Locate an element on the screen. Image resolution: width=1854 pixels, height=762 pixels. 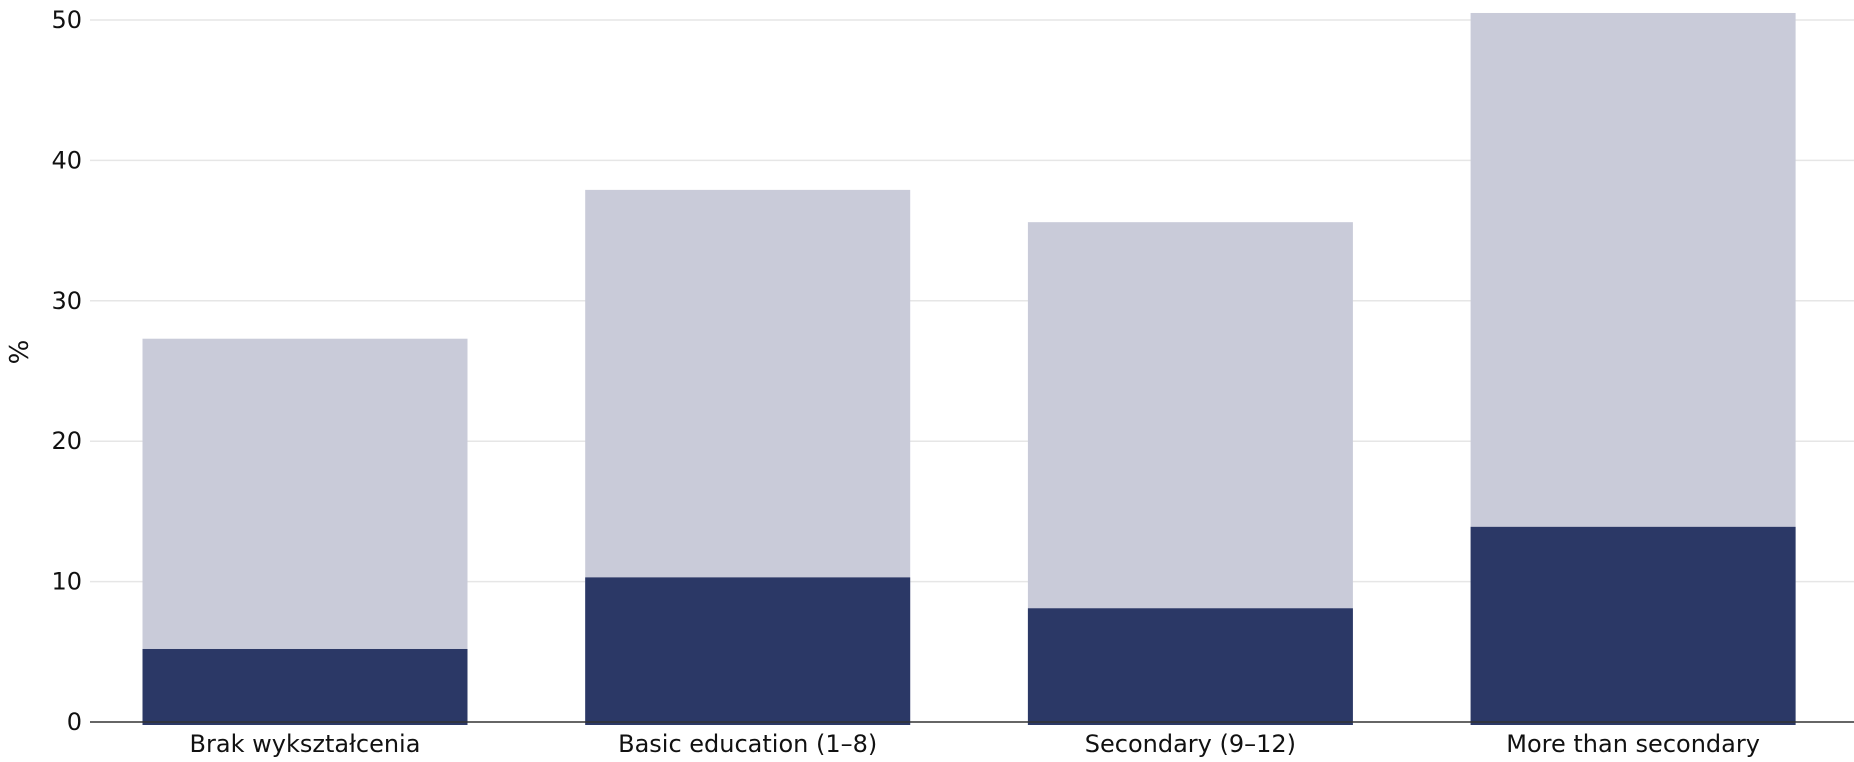
y-tick-label: 30 is located at coordinates (66, 301).